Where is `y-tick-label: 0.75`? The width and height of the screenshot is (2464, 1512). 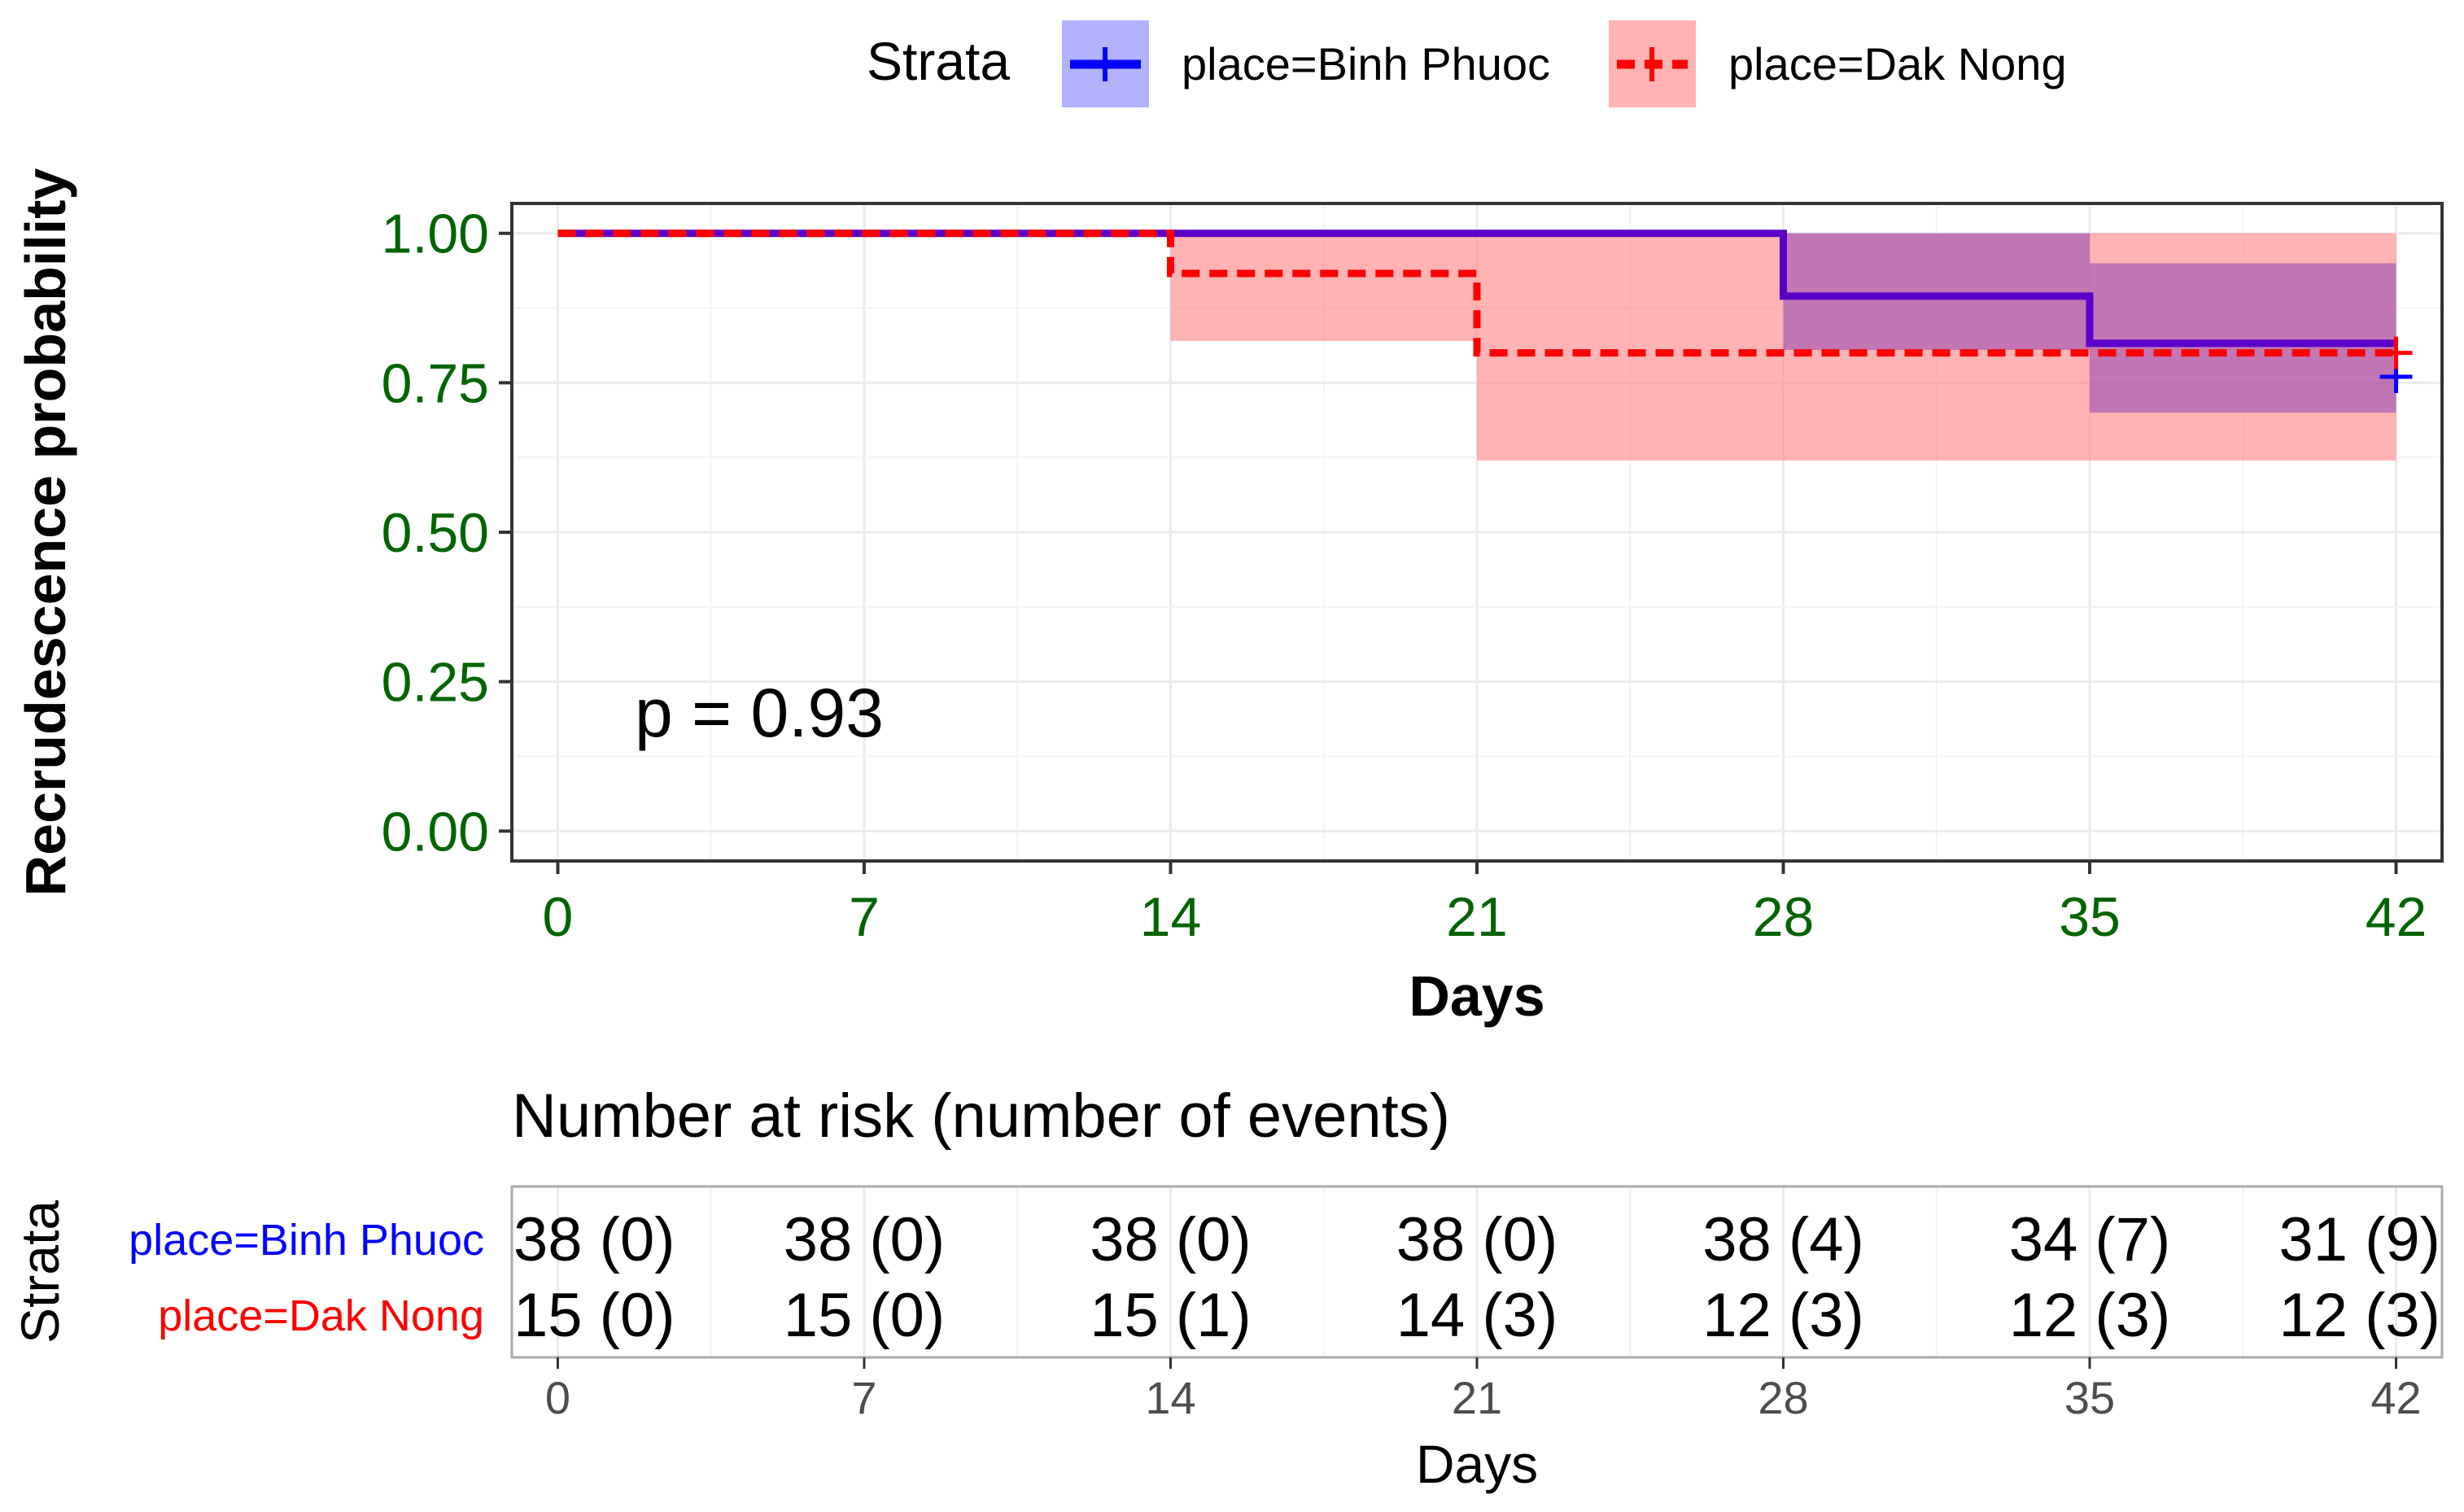 y-tick-label: 0.75 is located at coordinates (436, 383).